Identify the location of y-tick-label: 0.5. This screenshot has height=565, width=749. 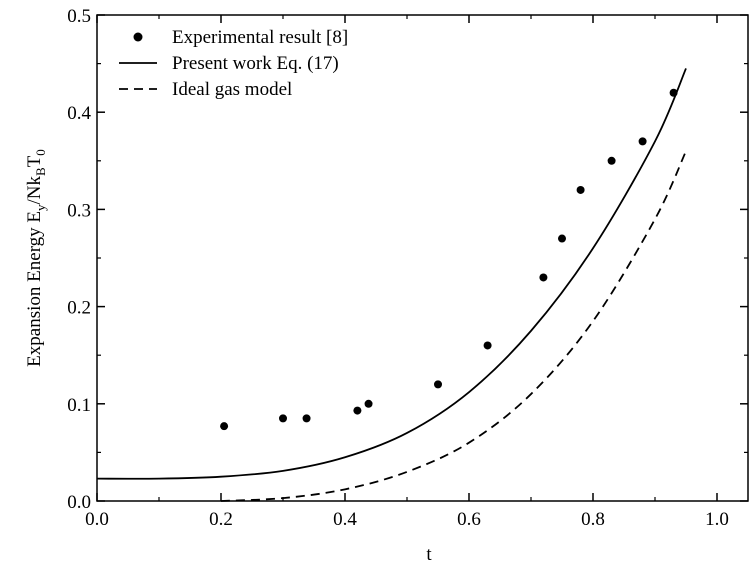
(79, 16).